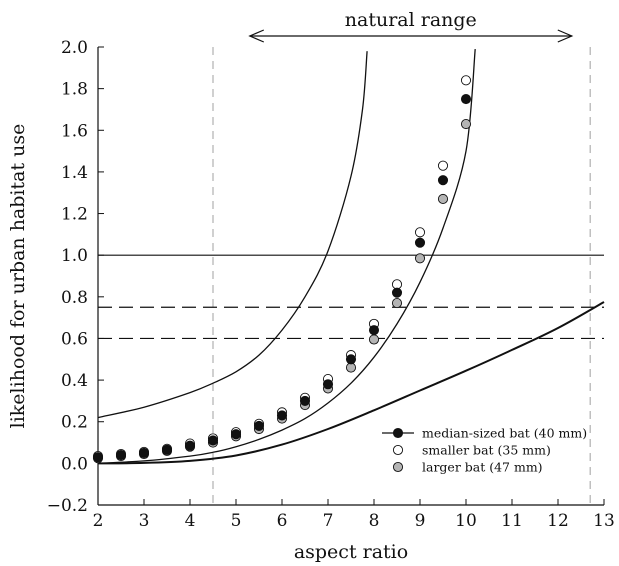  Describe the element at coordinates (282, 521) in the screenshot. I see `x-tick-label: 6` at that location.